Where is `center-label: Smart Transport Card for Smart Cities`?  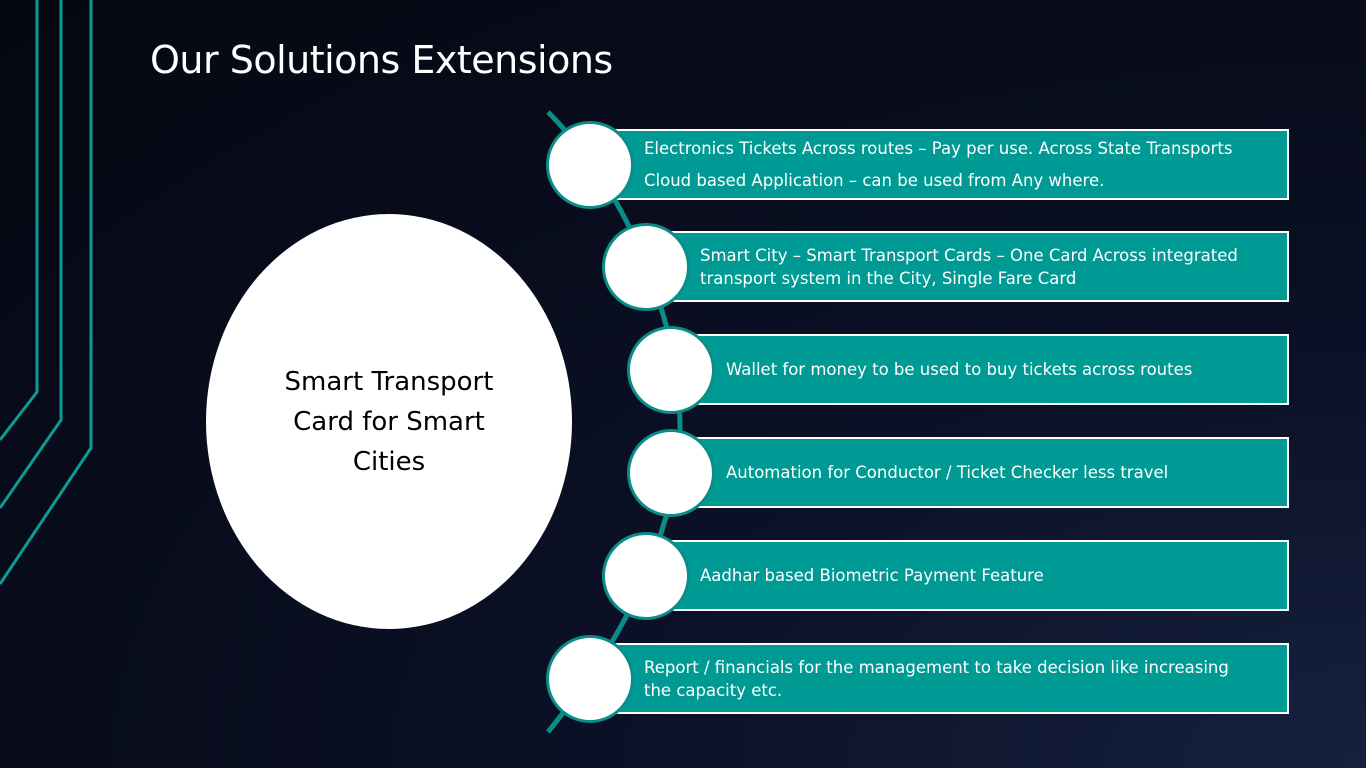 center-label: Smart Transport Card for Smart Cities is located at coordinates (389, 421).